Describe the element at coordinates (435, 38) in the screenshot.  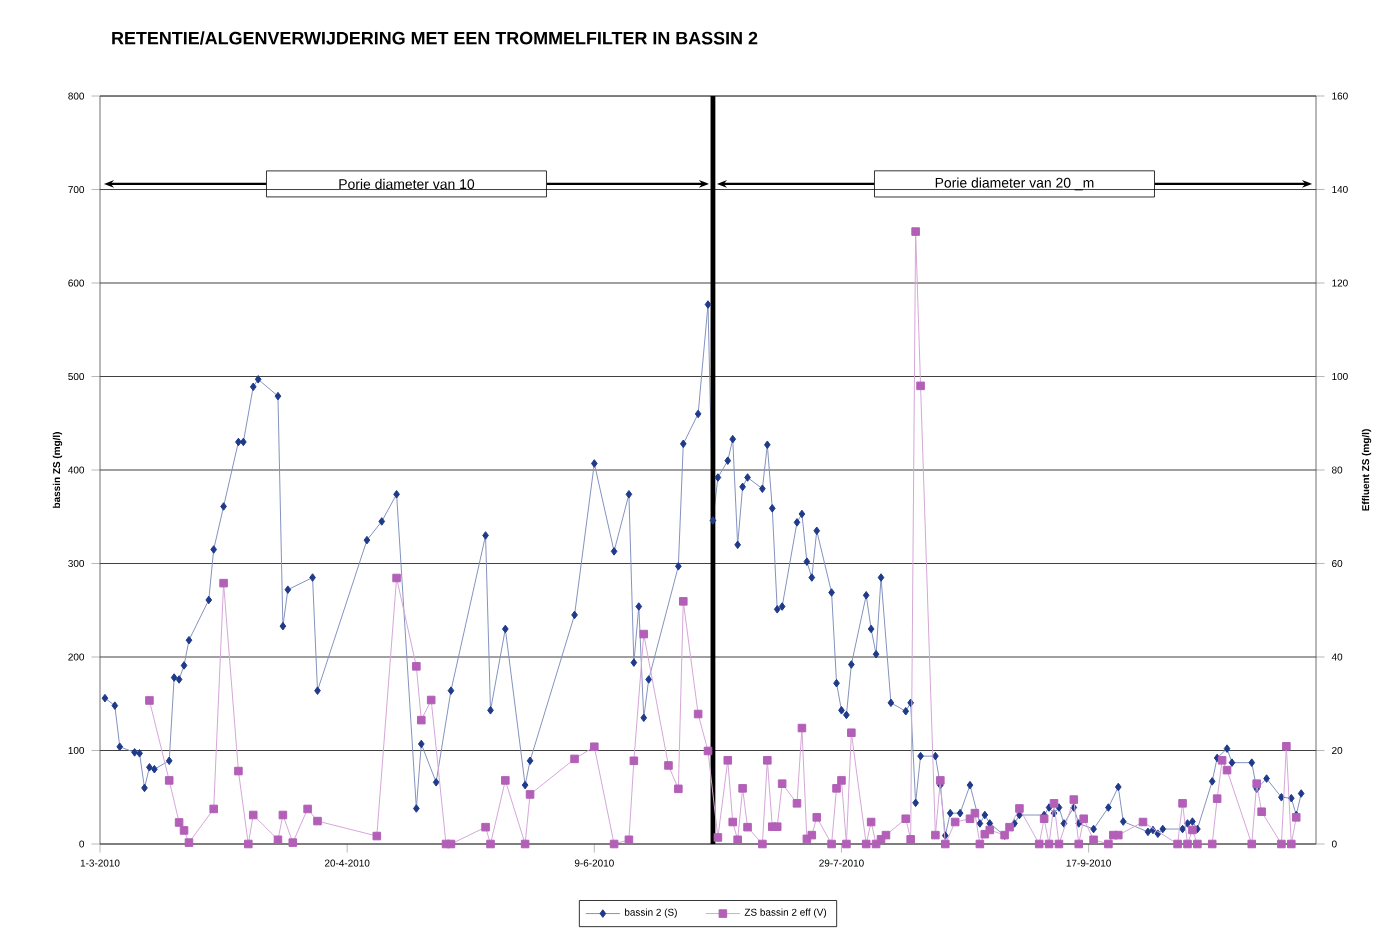
I see `chart-title: RETENTIE/ALGENVERWIJDERING MET EEN TROMMELFILTER IN BASSIN 2` at that location.